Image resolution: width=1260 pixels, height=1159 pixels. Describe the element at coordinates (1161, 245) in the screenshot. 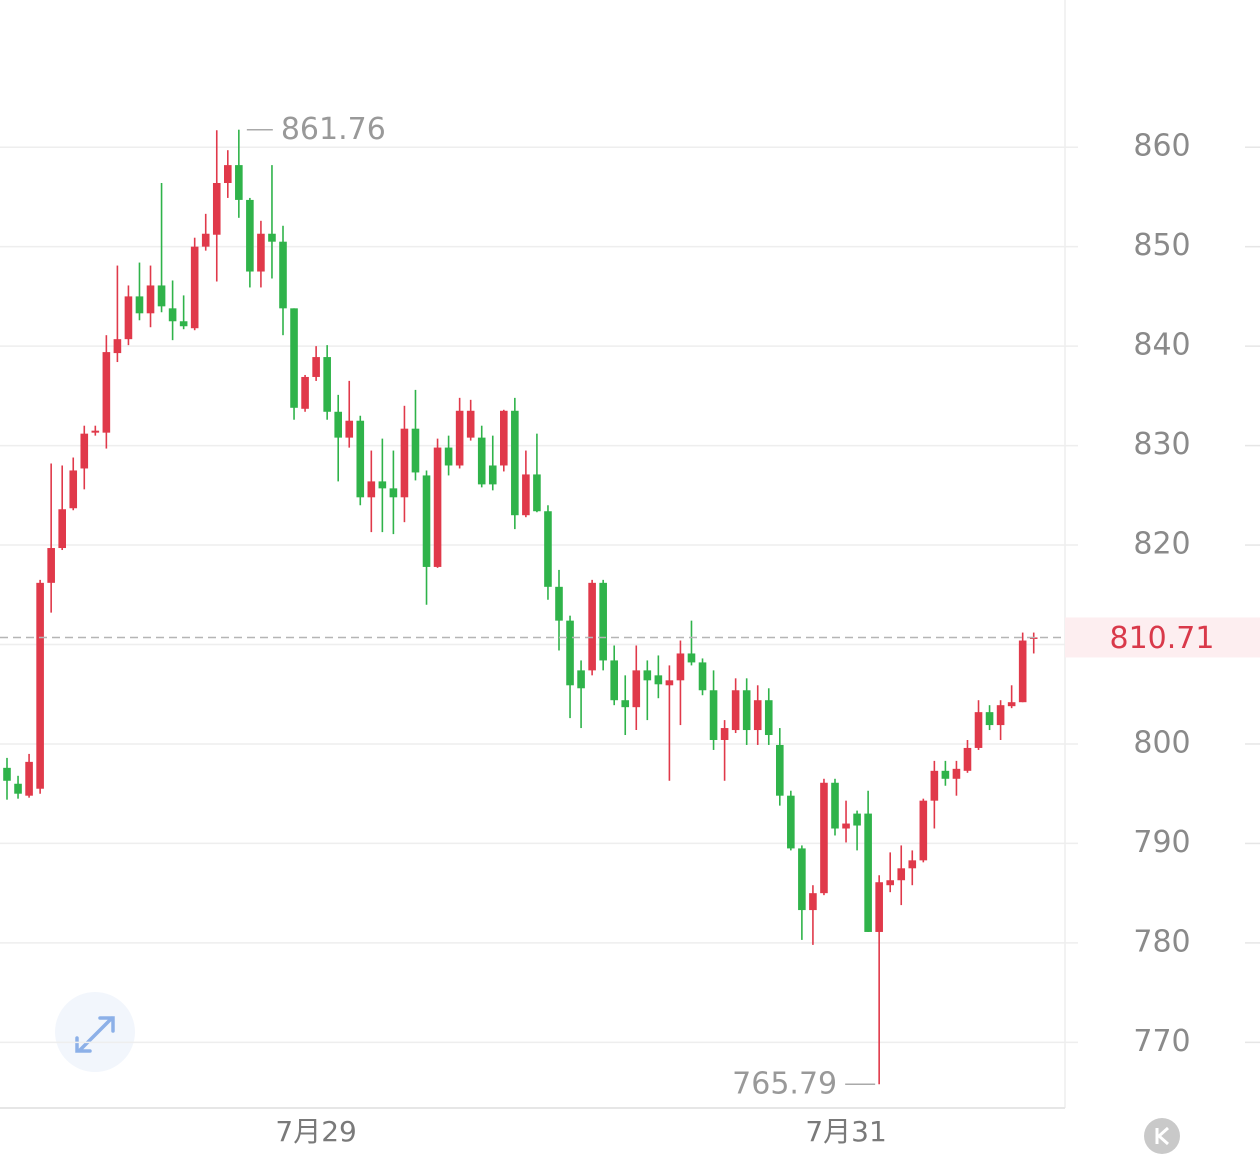

I see `y-tick-label: 850` at that location.